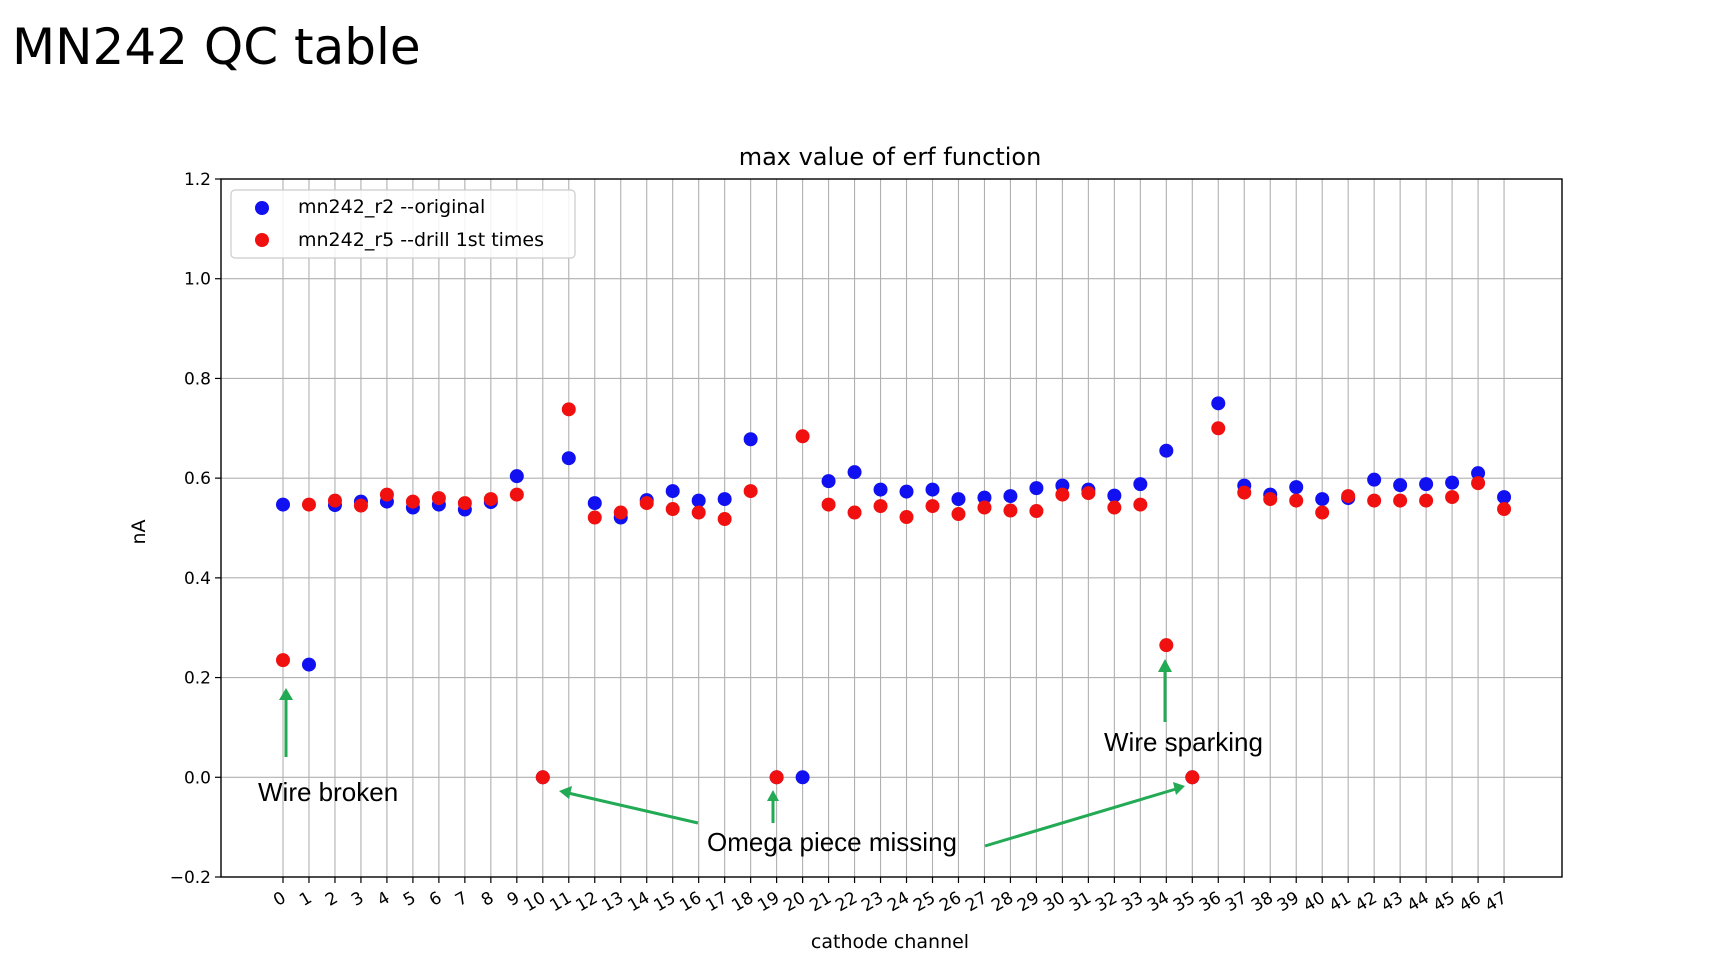 The height and width of the screenshot is (972, 1724). What do you see at coordinates (1158, 902) in the screenshot?
I see `x-tick-label: 34` at bounding box center [1158, 902].